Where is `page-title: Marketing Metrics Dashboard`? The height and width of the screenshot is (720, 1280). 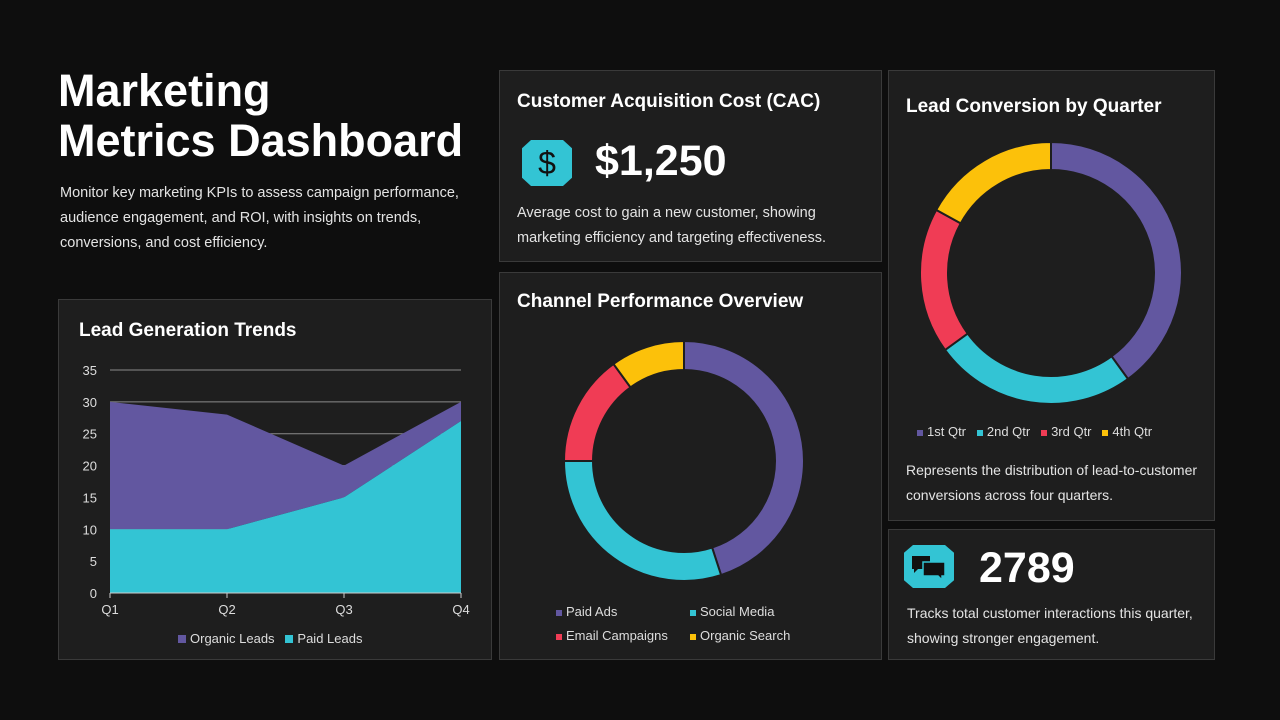 page-title: Marketing Metrics Dashboard is located at coordinates (260, 116).